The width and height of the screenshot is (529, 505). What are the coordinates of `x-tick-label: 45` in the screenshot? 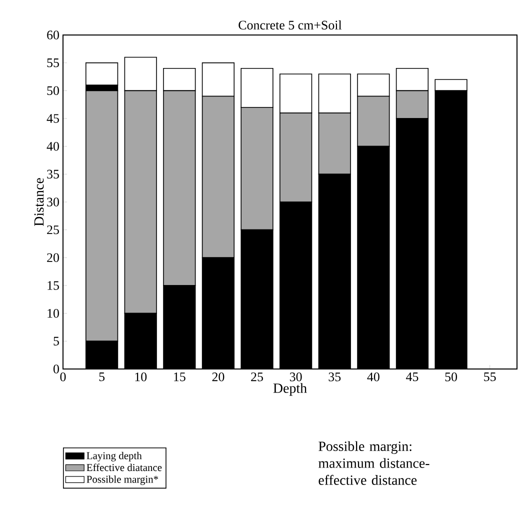 It's located at (412, 377).